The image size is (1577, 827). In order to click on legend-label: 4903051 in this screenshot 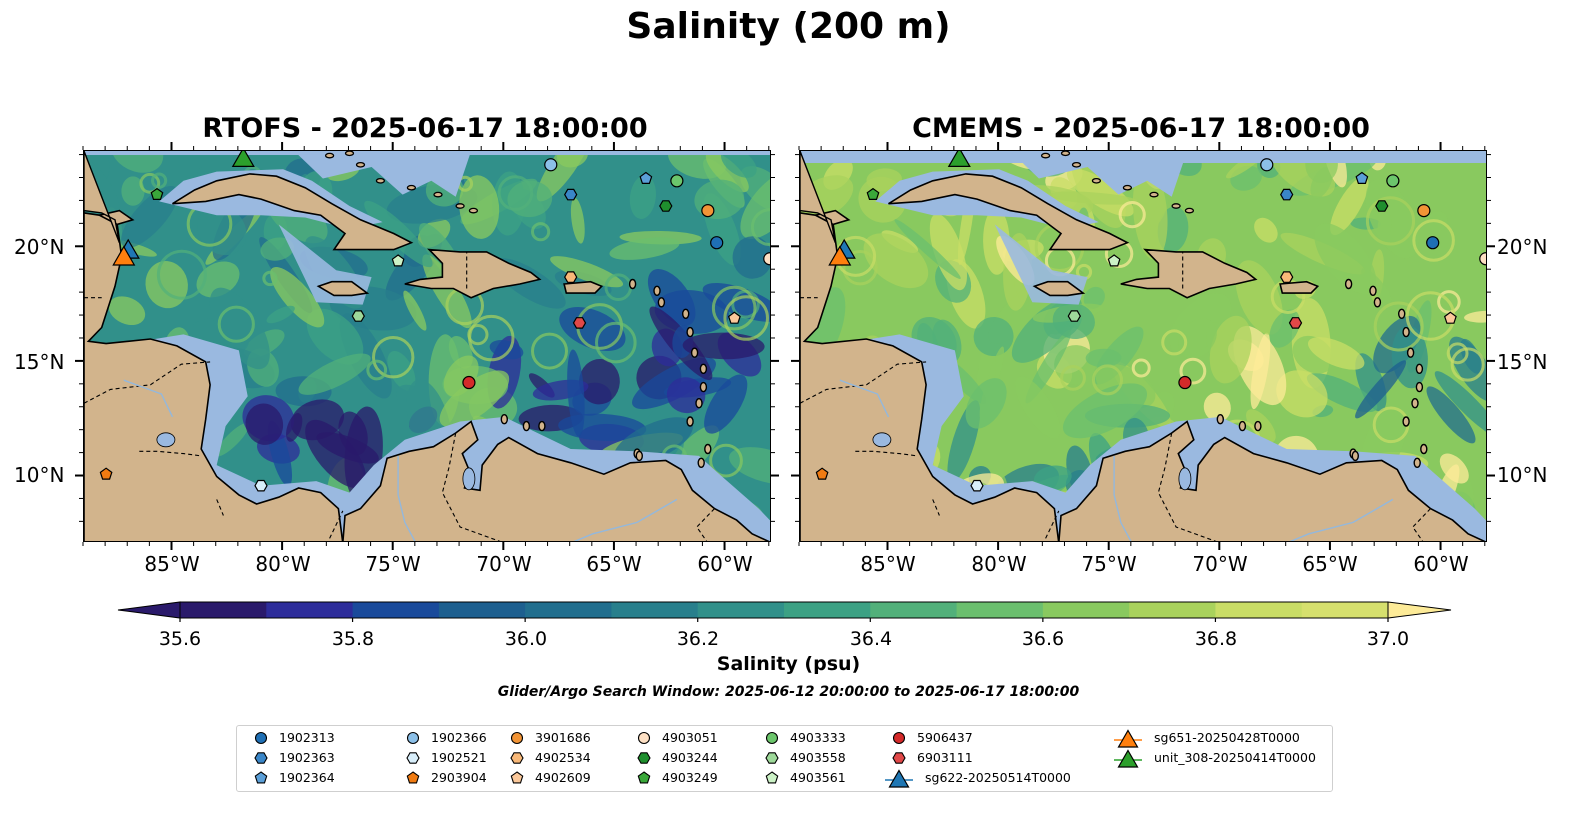, I will do `click(690, 737)`.